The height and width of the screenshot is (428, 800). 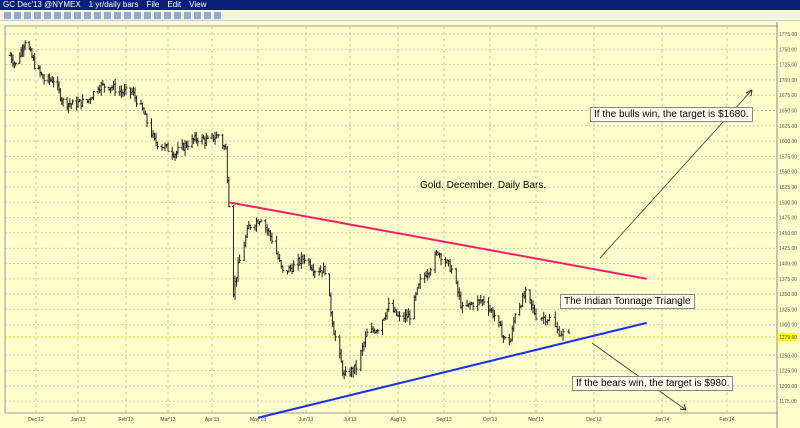 What do you see at coordinates (306, 420) in the screenshot?
I see `x-tick-label: Jun'13` at bounding box center [306, 420].